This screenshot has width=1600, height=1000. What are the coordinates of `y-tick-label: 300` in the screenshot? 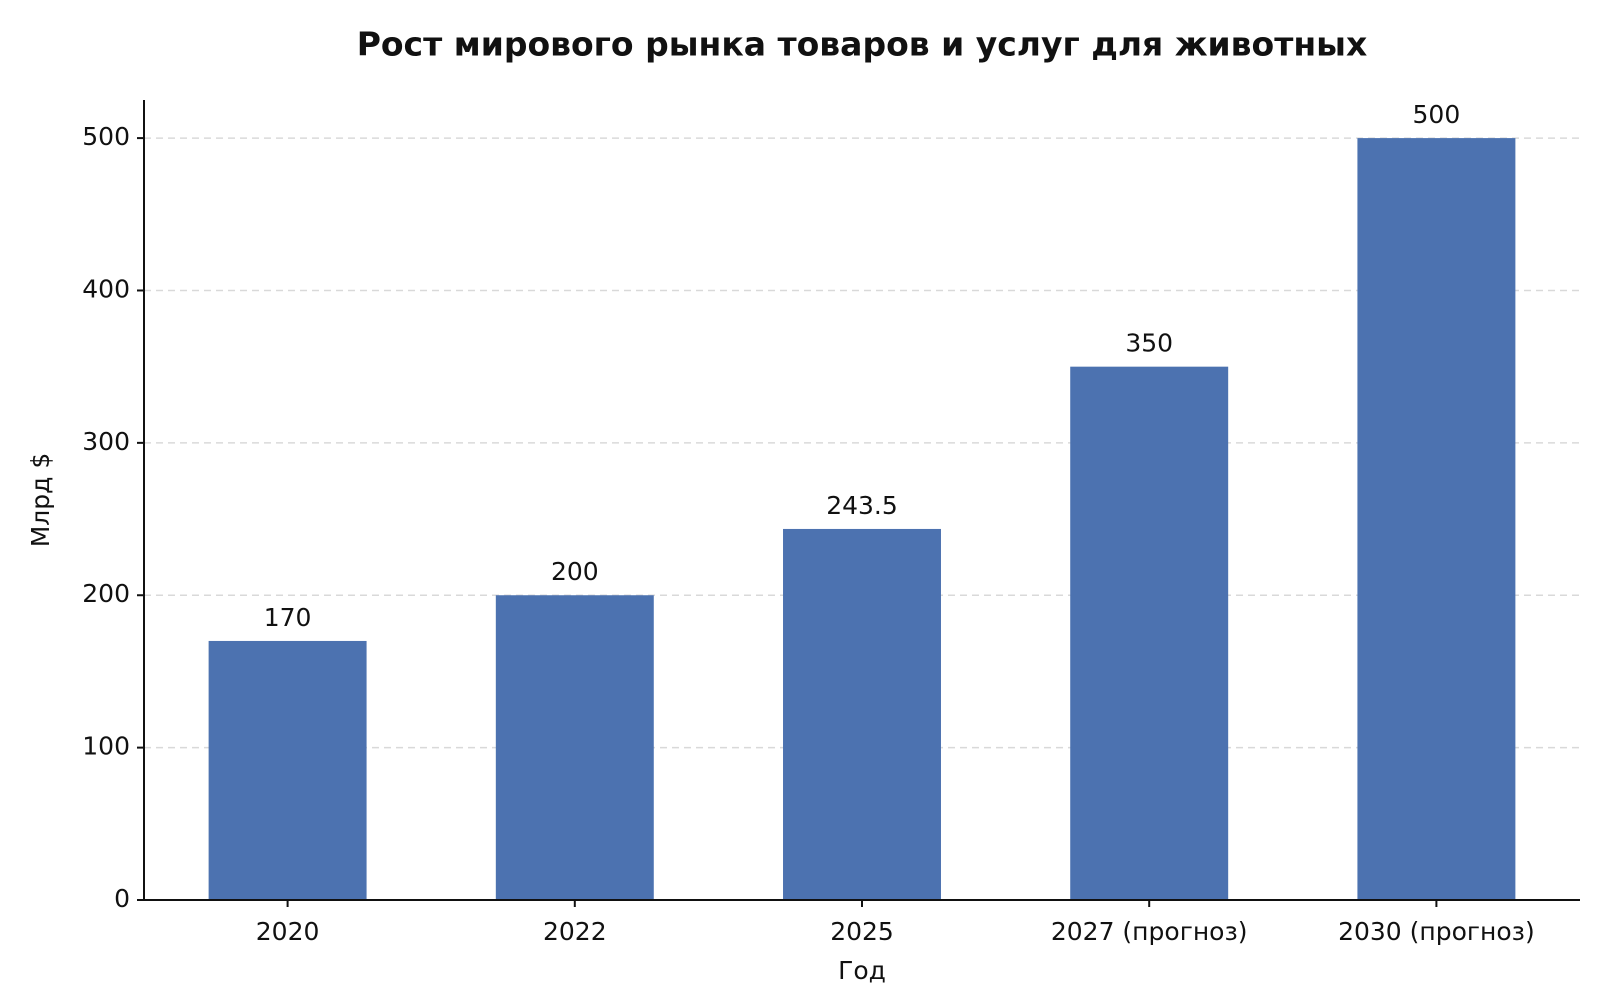 It's located at (106, 441).